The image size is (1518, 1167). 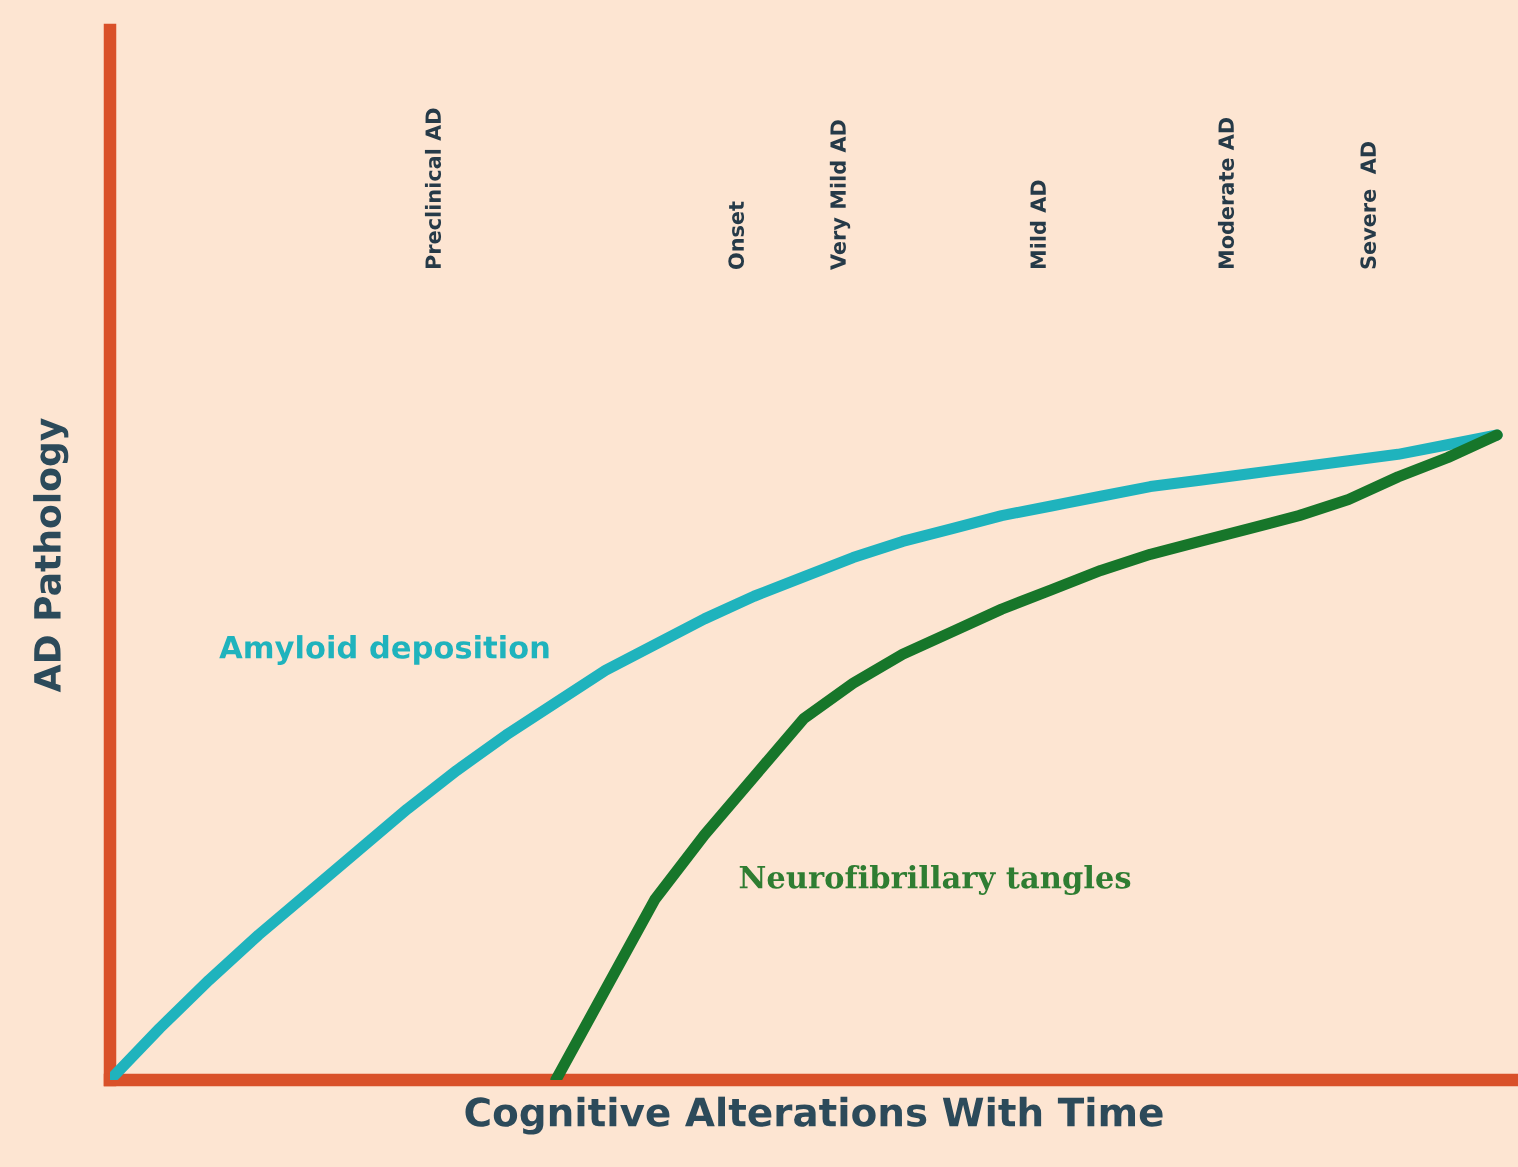 I want to click on text: Mild AD, so click(x=1038, y=224).